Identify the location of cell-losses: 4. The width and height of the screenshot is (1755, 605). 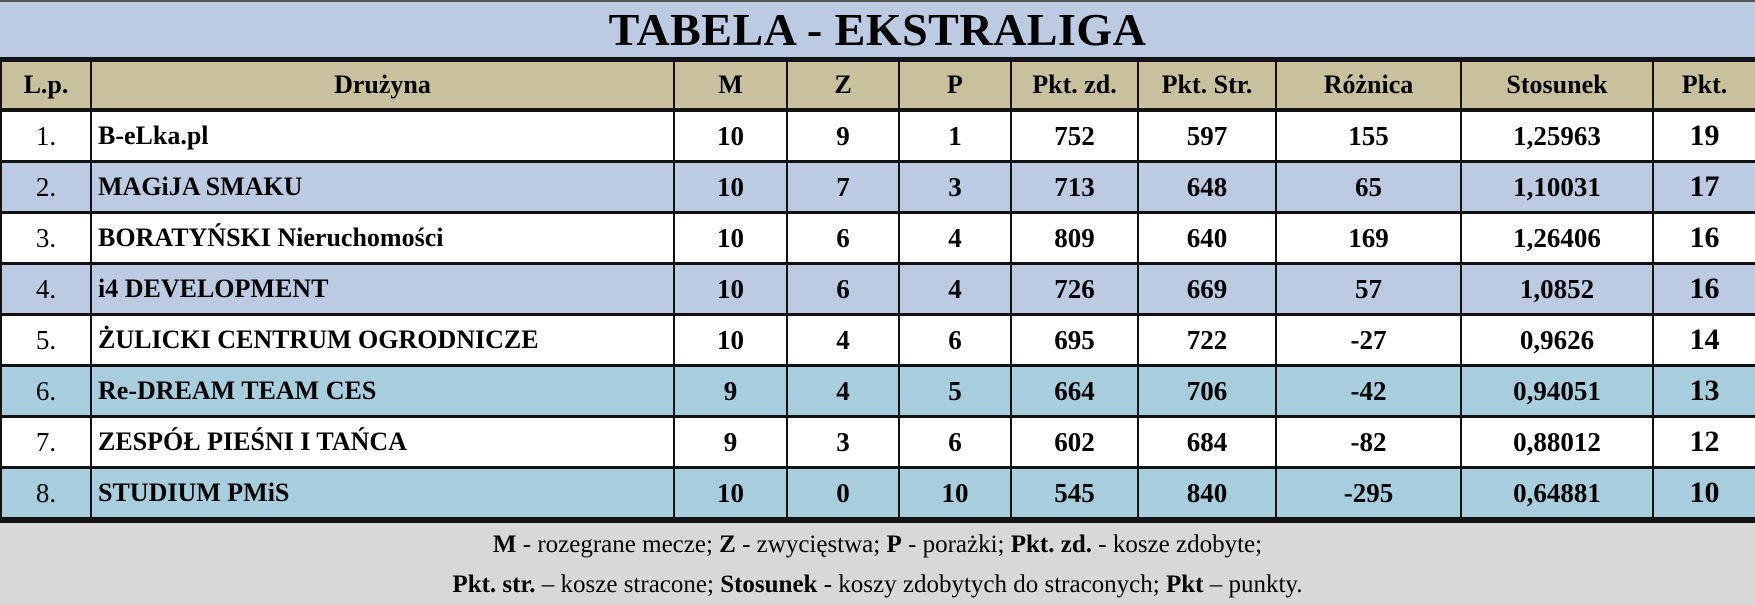
(955, 238).